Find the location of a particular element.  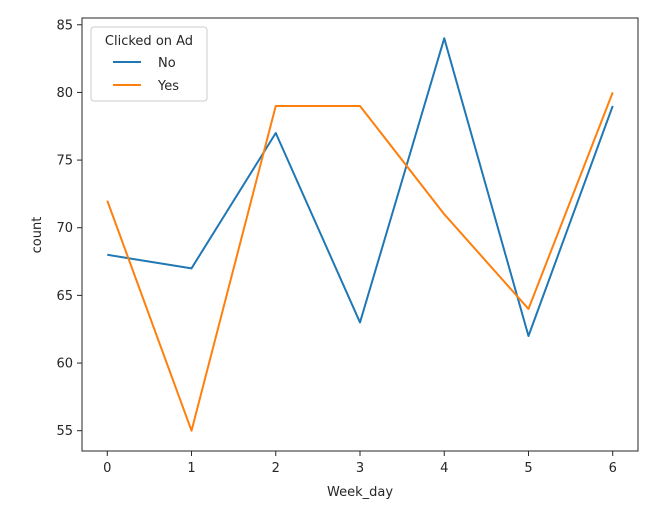

x-tick-label: 4 is located at coordinates (444, 468).